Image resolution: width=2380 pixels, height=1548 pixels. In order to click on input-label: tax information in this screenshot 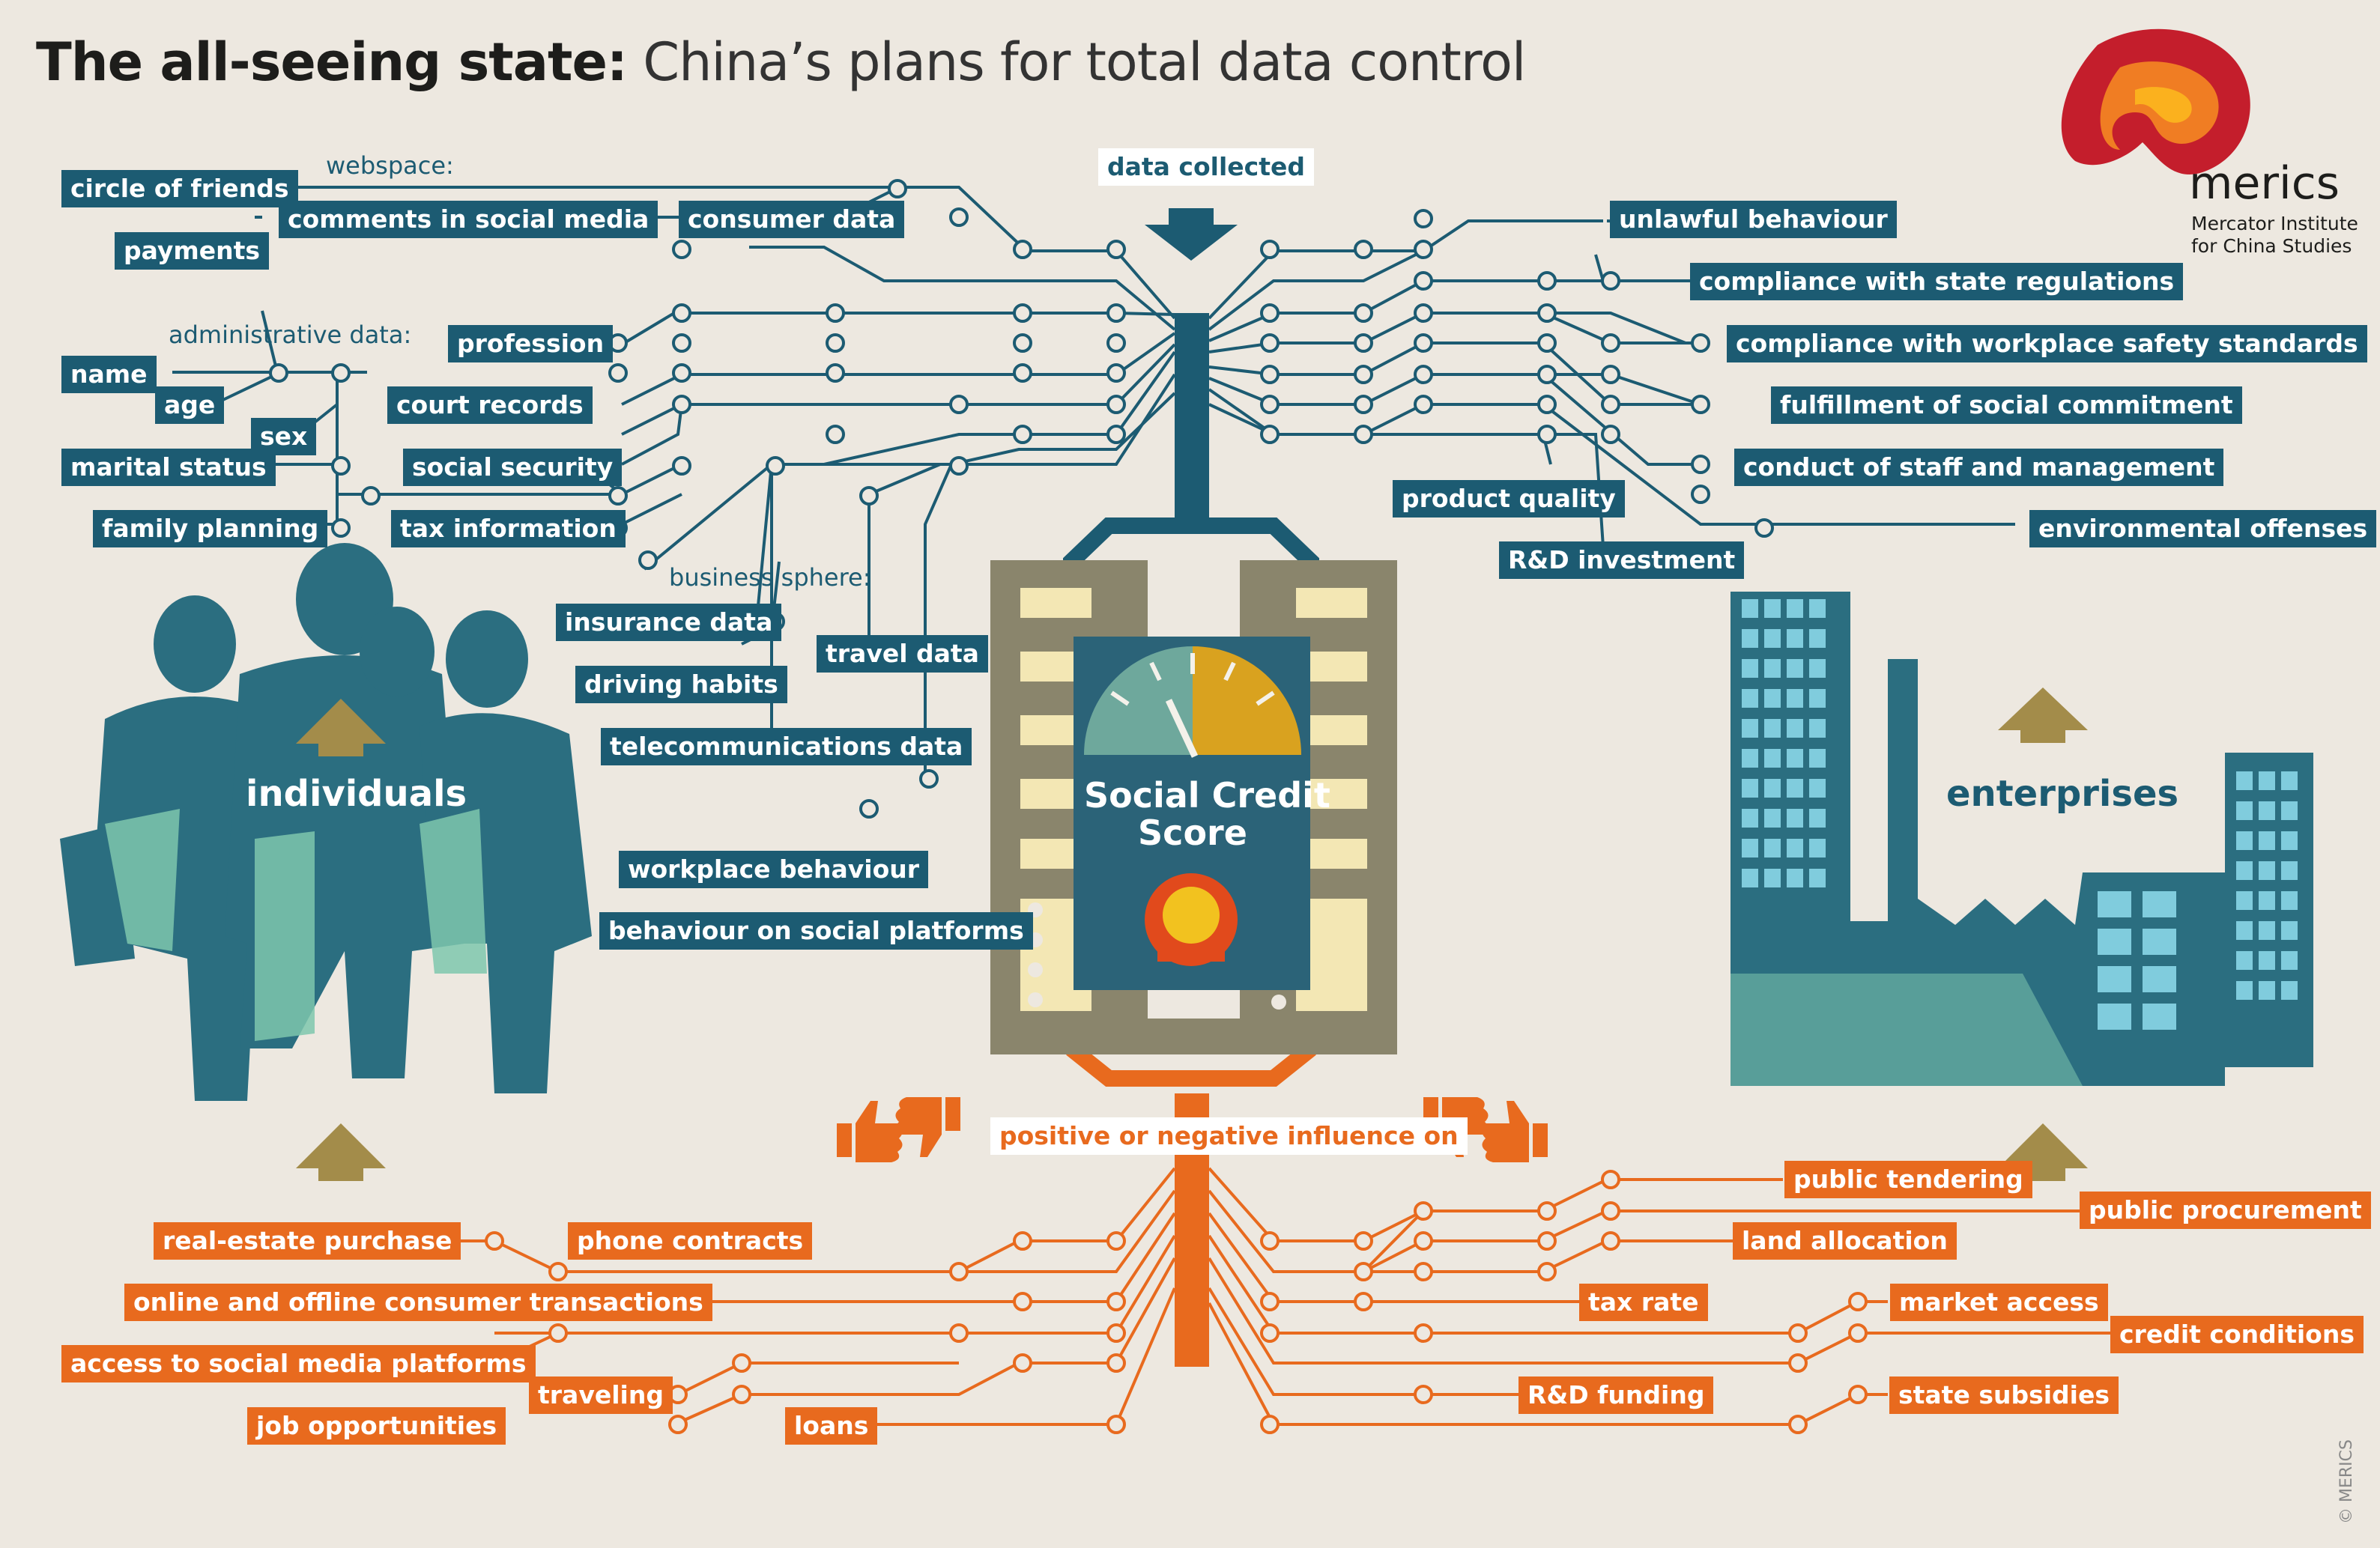, I will do `click(508, 528)`.